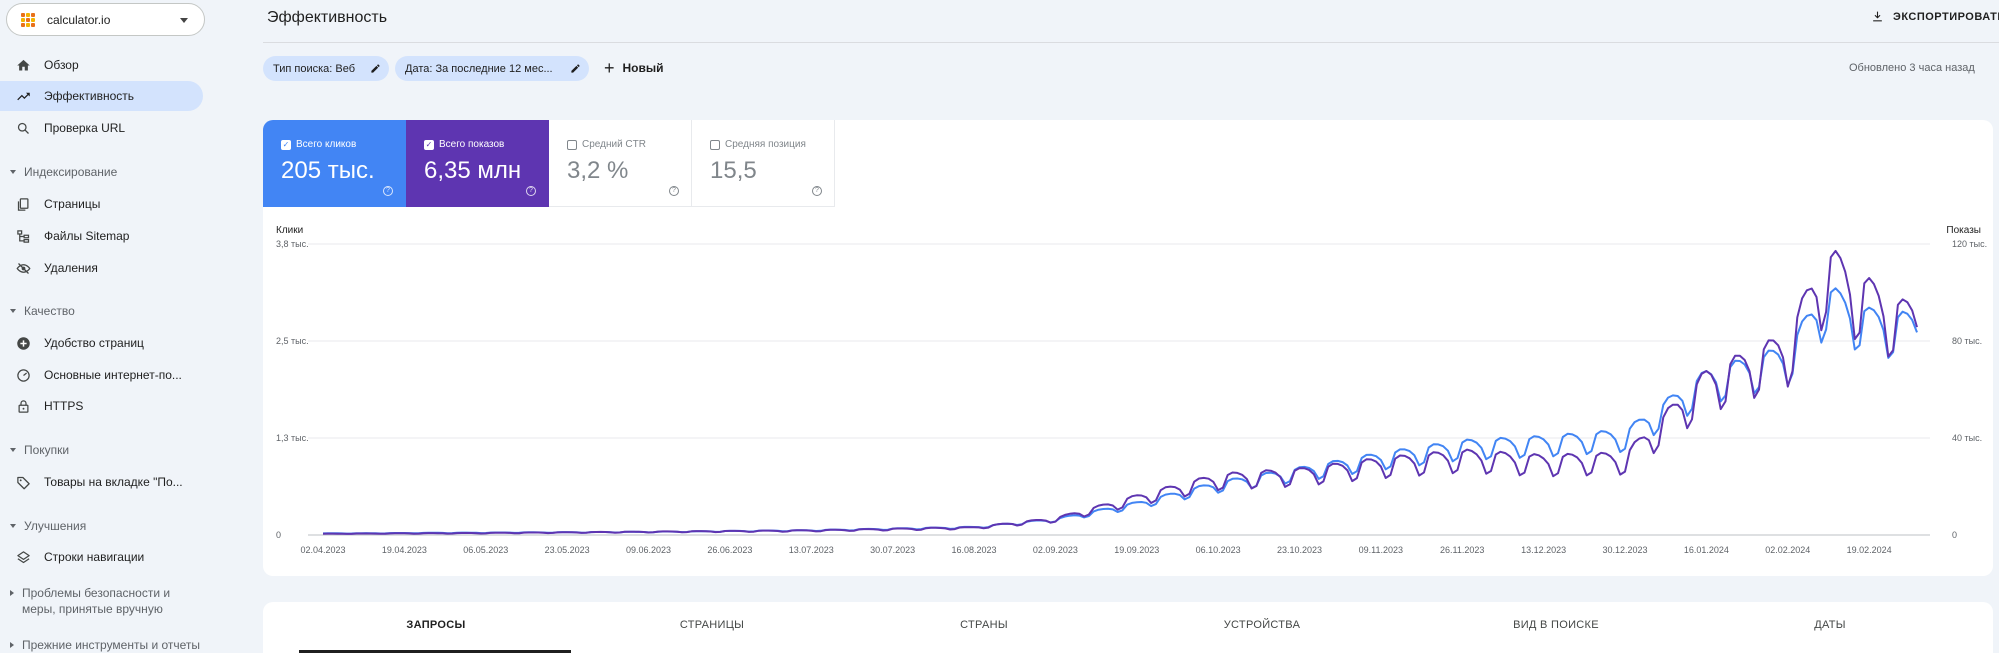  Describe the element at coordinates (326, 68) in the screenshot. I see `filter-chip-search-type: Тип поиска: Веб` at that location.